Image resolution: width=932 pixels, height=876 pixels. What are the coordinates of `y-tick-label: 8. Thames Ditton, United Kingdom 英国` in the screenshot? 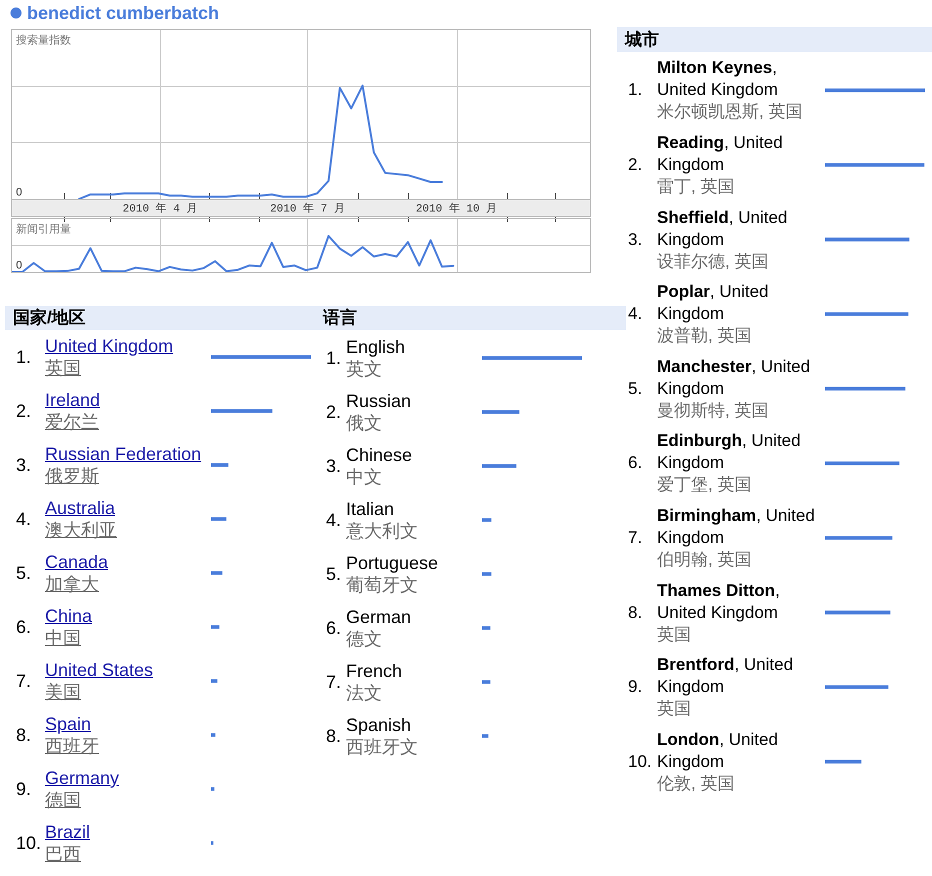 It's located at (704, 613).